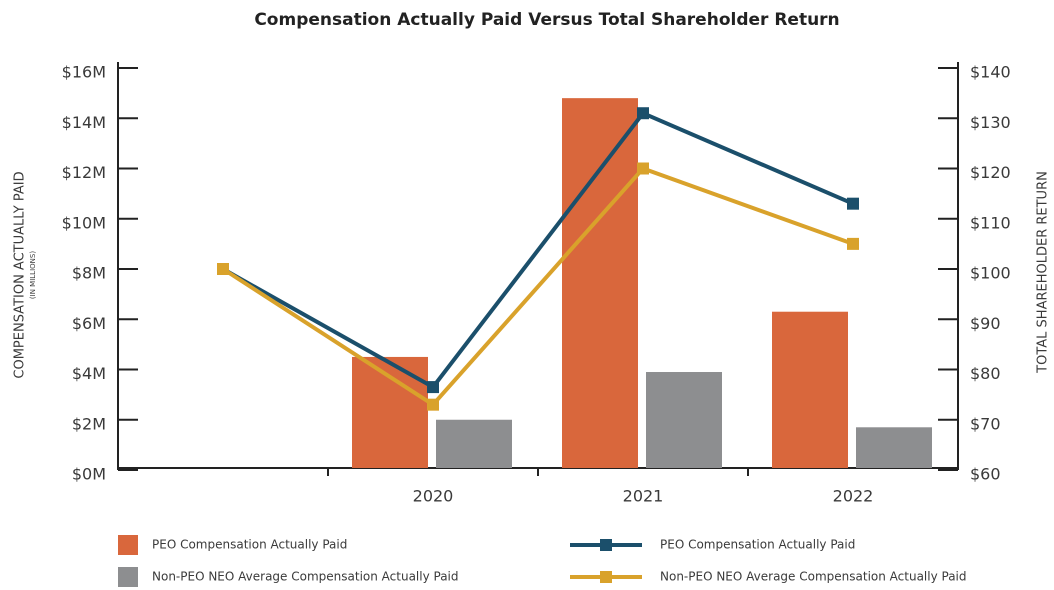 Image resolution: width=1054 pixels, height=590 pixels. What do you see at coordinates (853, 496) in the screenshot?
I see `x-tick-label: 2022` at bounding box center [853, 496].